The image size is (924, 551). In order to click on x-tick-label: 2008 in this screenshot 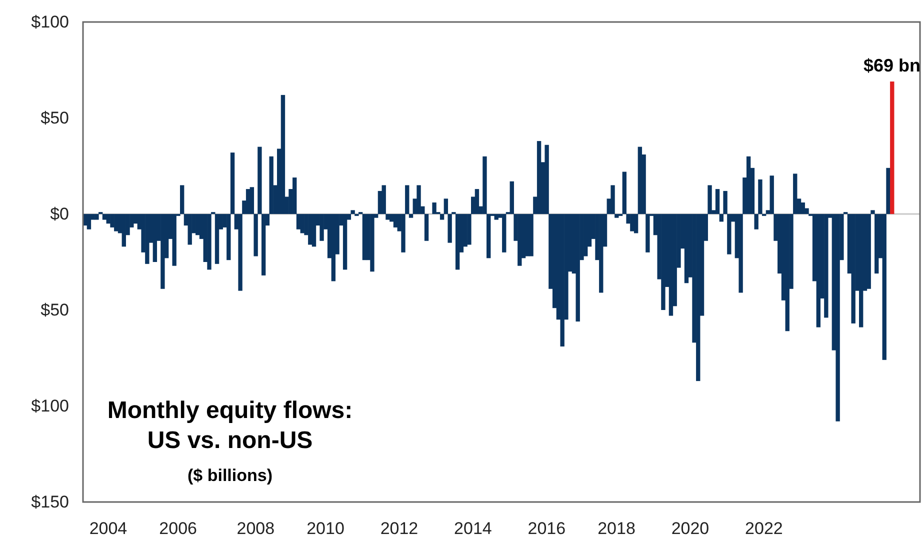, I will do `click(255, 528)`.